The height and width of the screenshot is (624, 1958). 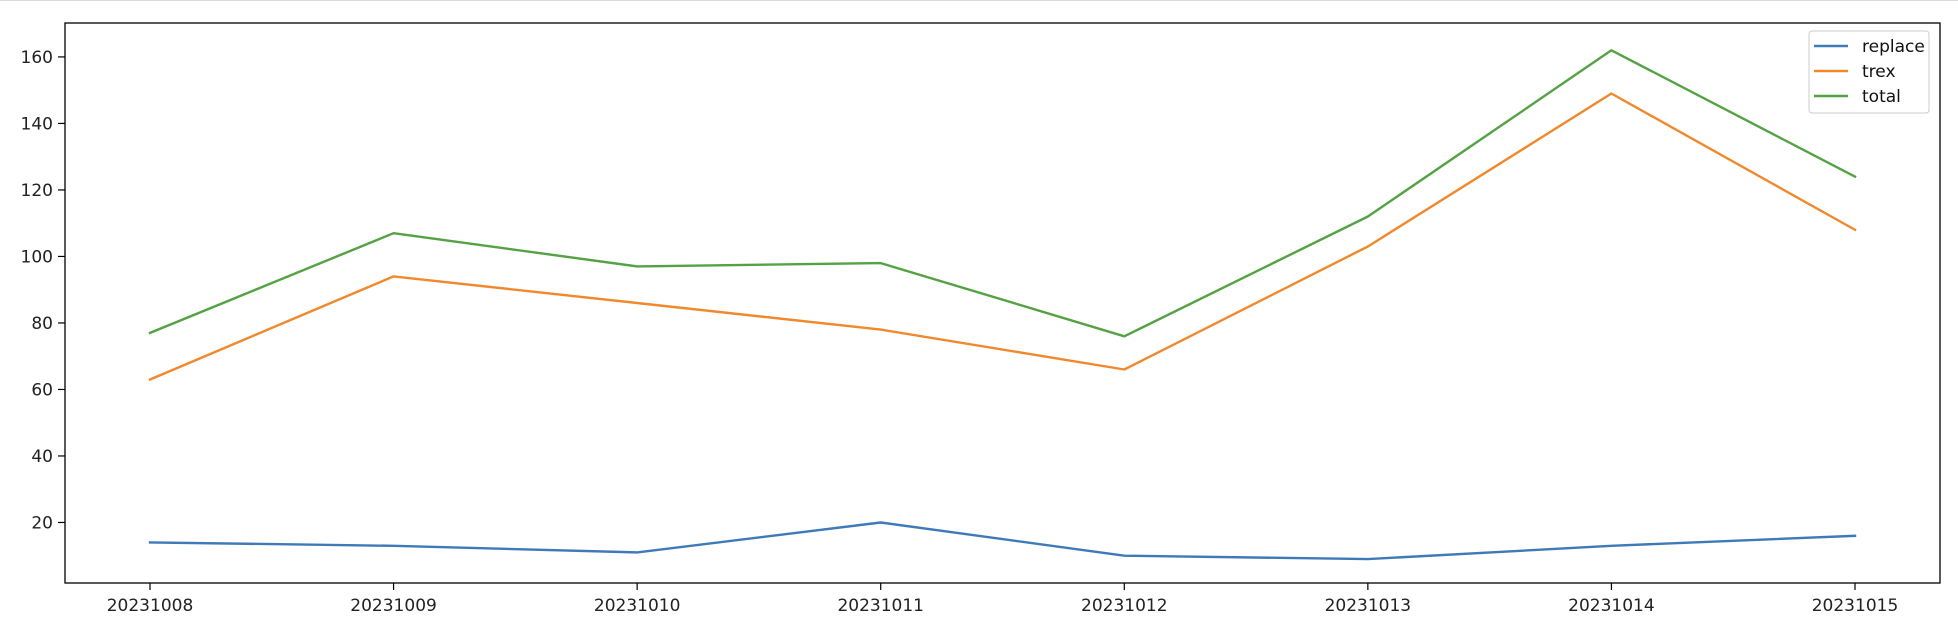 What do you see at coordinates (979, 0) in the screenshot?
I see `window-top-border` at bounding box center [979, 0].